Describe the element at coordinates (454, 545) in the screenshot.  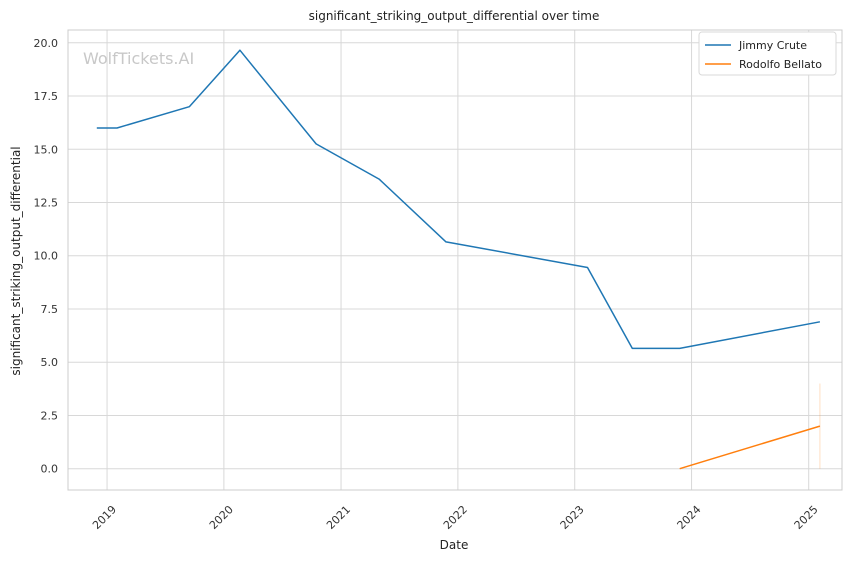
I see `x-axis-title: Date` at that location.